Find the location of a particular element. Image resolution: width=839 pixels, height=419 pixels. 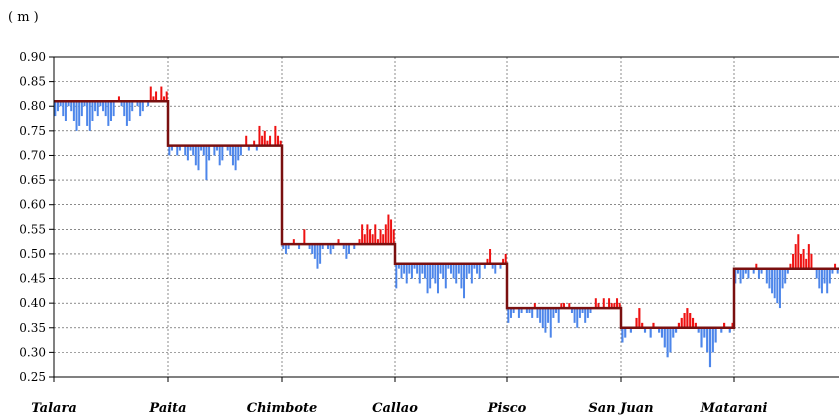

y-tick-label: 0.35 is located at coordinates (32, 328).